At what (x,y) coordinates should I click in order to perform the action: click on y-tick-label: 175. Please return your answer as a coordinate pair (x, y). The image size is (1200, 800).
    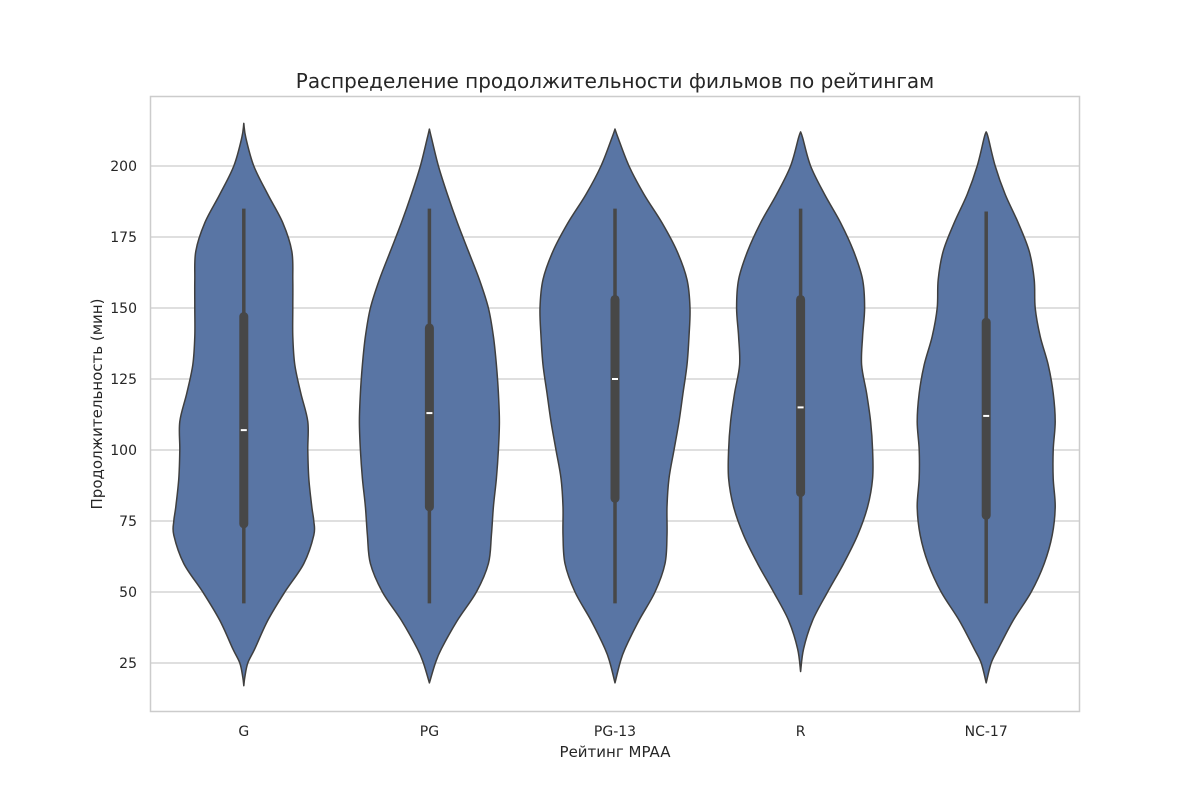
    Looking at the image, I should click on (123, 238).